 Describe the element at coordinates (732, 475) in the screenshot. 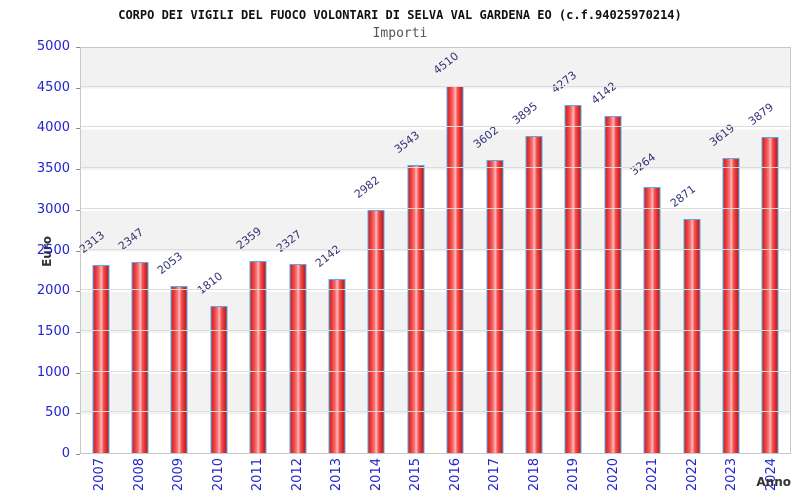

I see `x-tick-label: 2023` at that location.